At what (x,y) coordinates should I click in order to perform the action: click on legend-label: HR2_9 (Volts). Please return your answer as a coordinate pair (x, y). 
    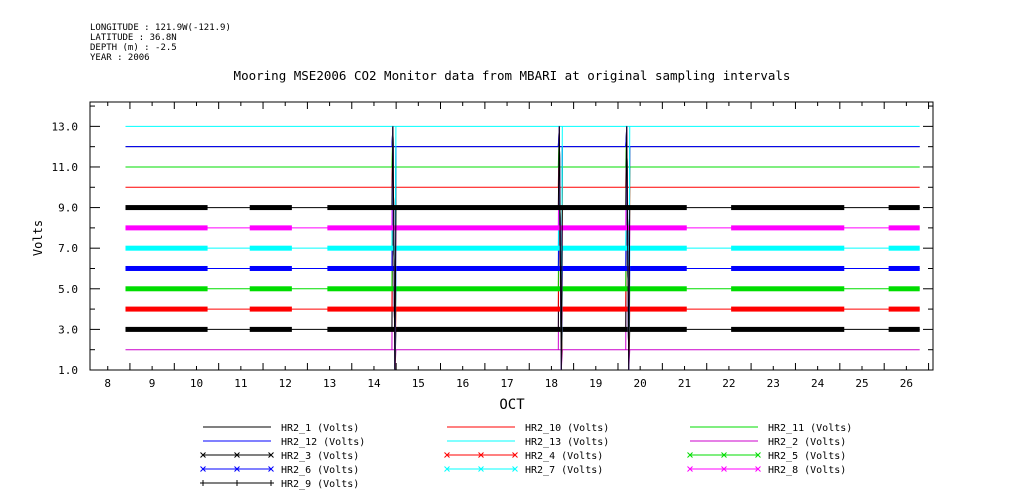
    Looking at the image, I should click on (320, 484).